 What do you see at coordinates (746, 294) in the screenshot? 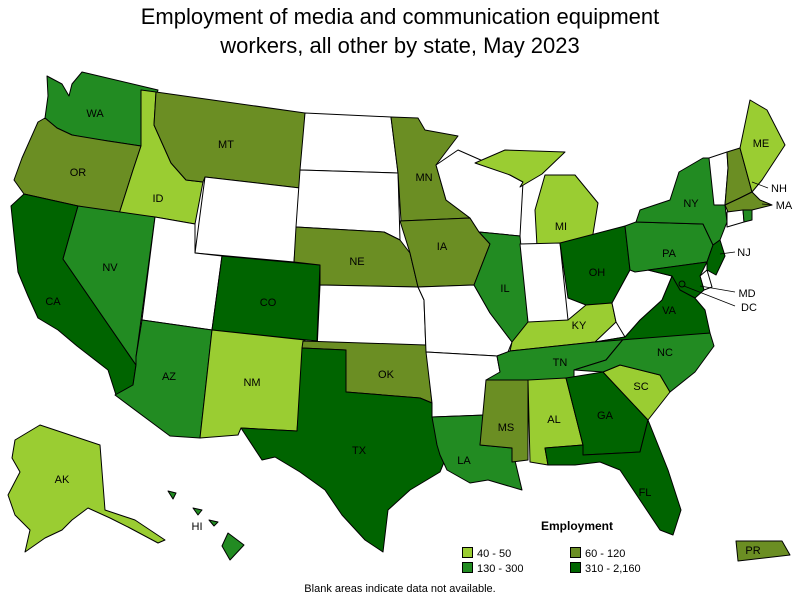
I see `state-label-md: MD` at bounding box center [746, 294].